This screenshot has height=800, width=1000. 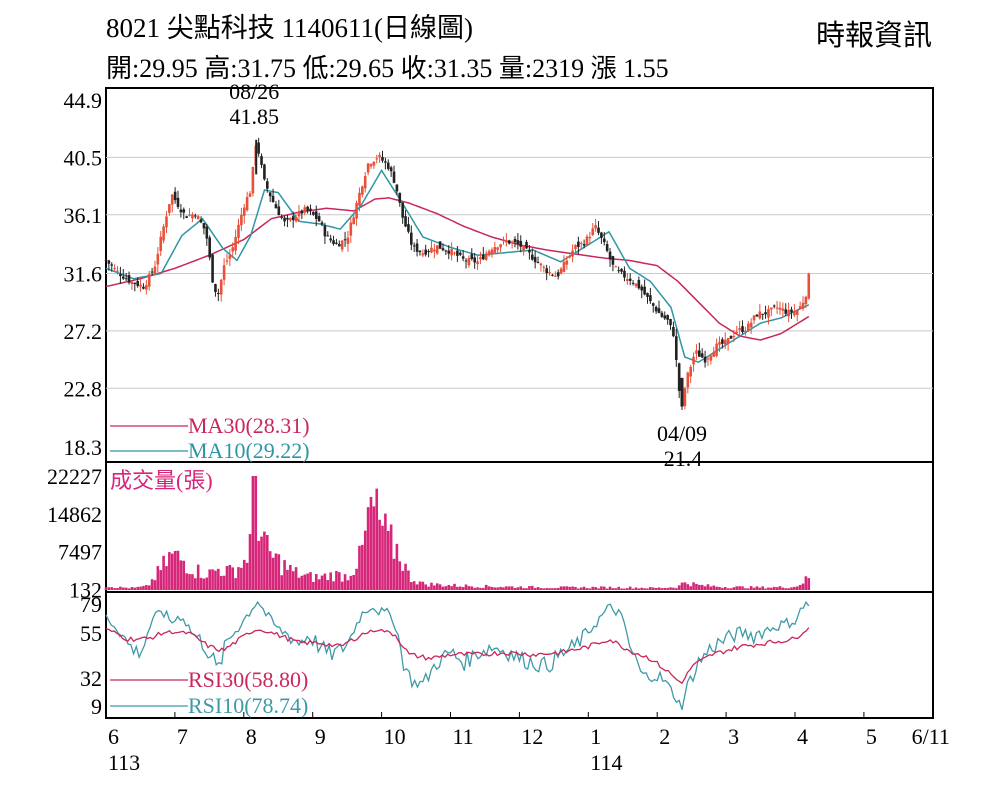 What do you see at coordinates (457, 655) in the screenshot?
I see `rsi10-line` at bounding box center [457, 655].